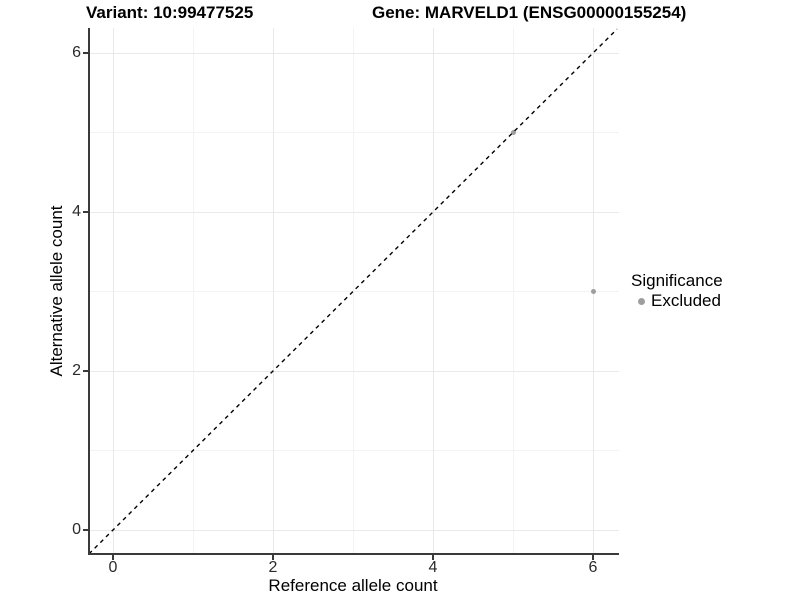 The height and width of the screenshot is (600, 800). I want to click on y-axis-title: Alternative allele count, so click(56, 291).